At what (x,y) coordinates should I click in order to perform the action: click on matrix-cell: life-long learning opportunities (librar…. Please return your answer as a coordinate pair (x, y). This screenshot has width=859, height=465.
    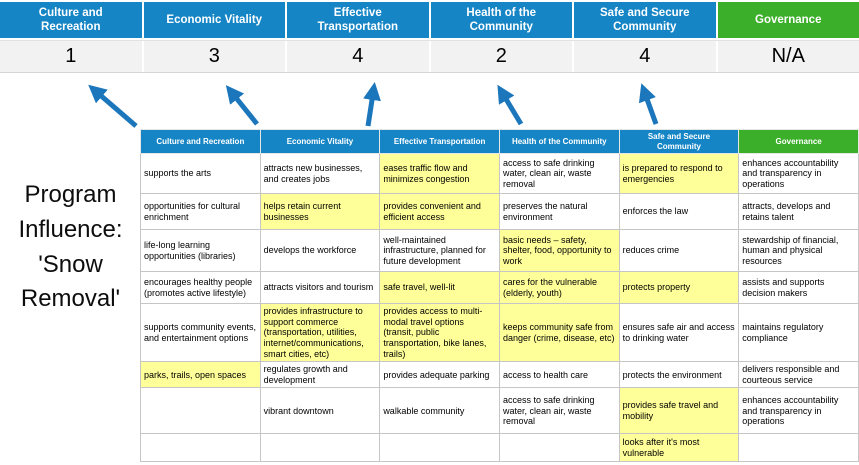
    Looking at the image, I should click on (200, 251).